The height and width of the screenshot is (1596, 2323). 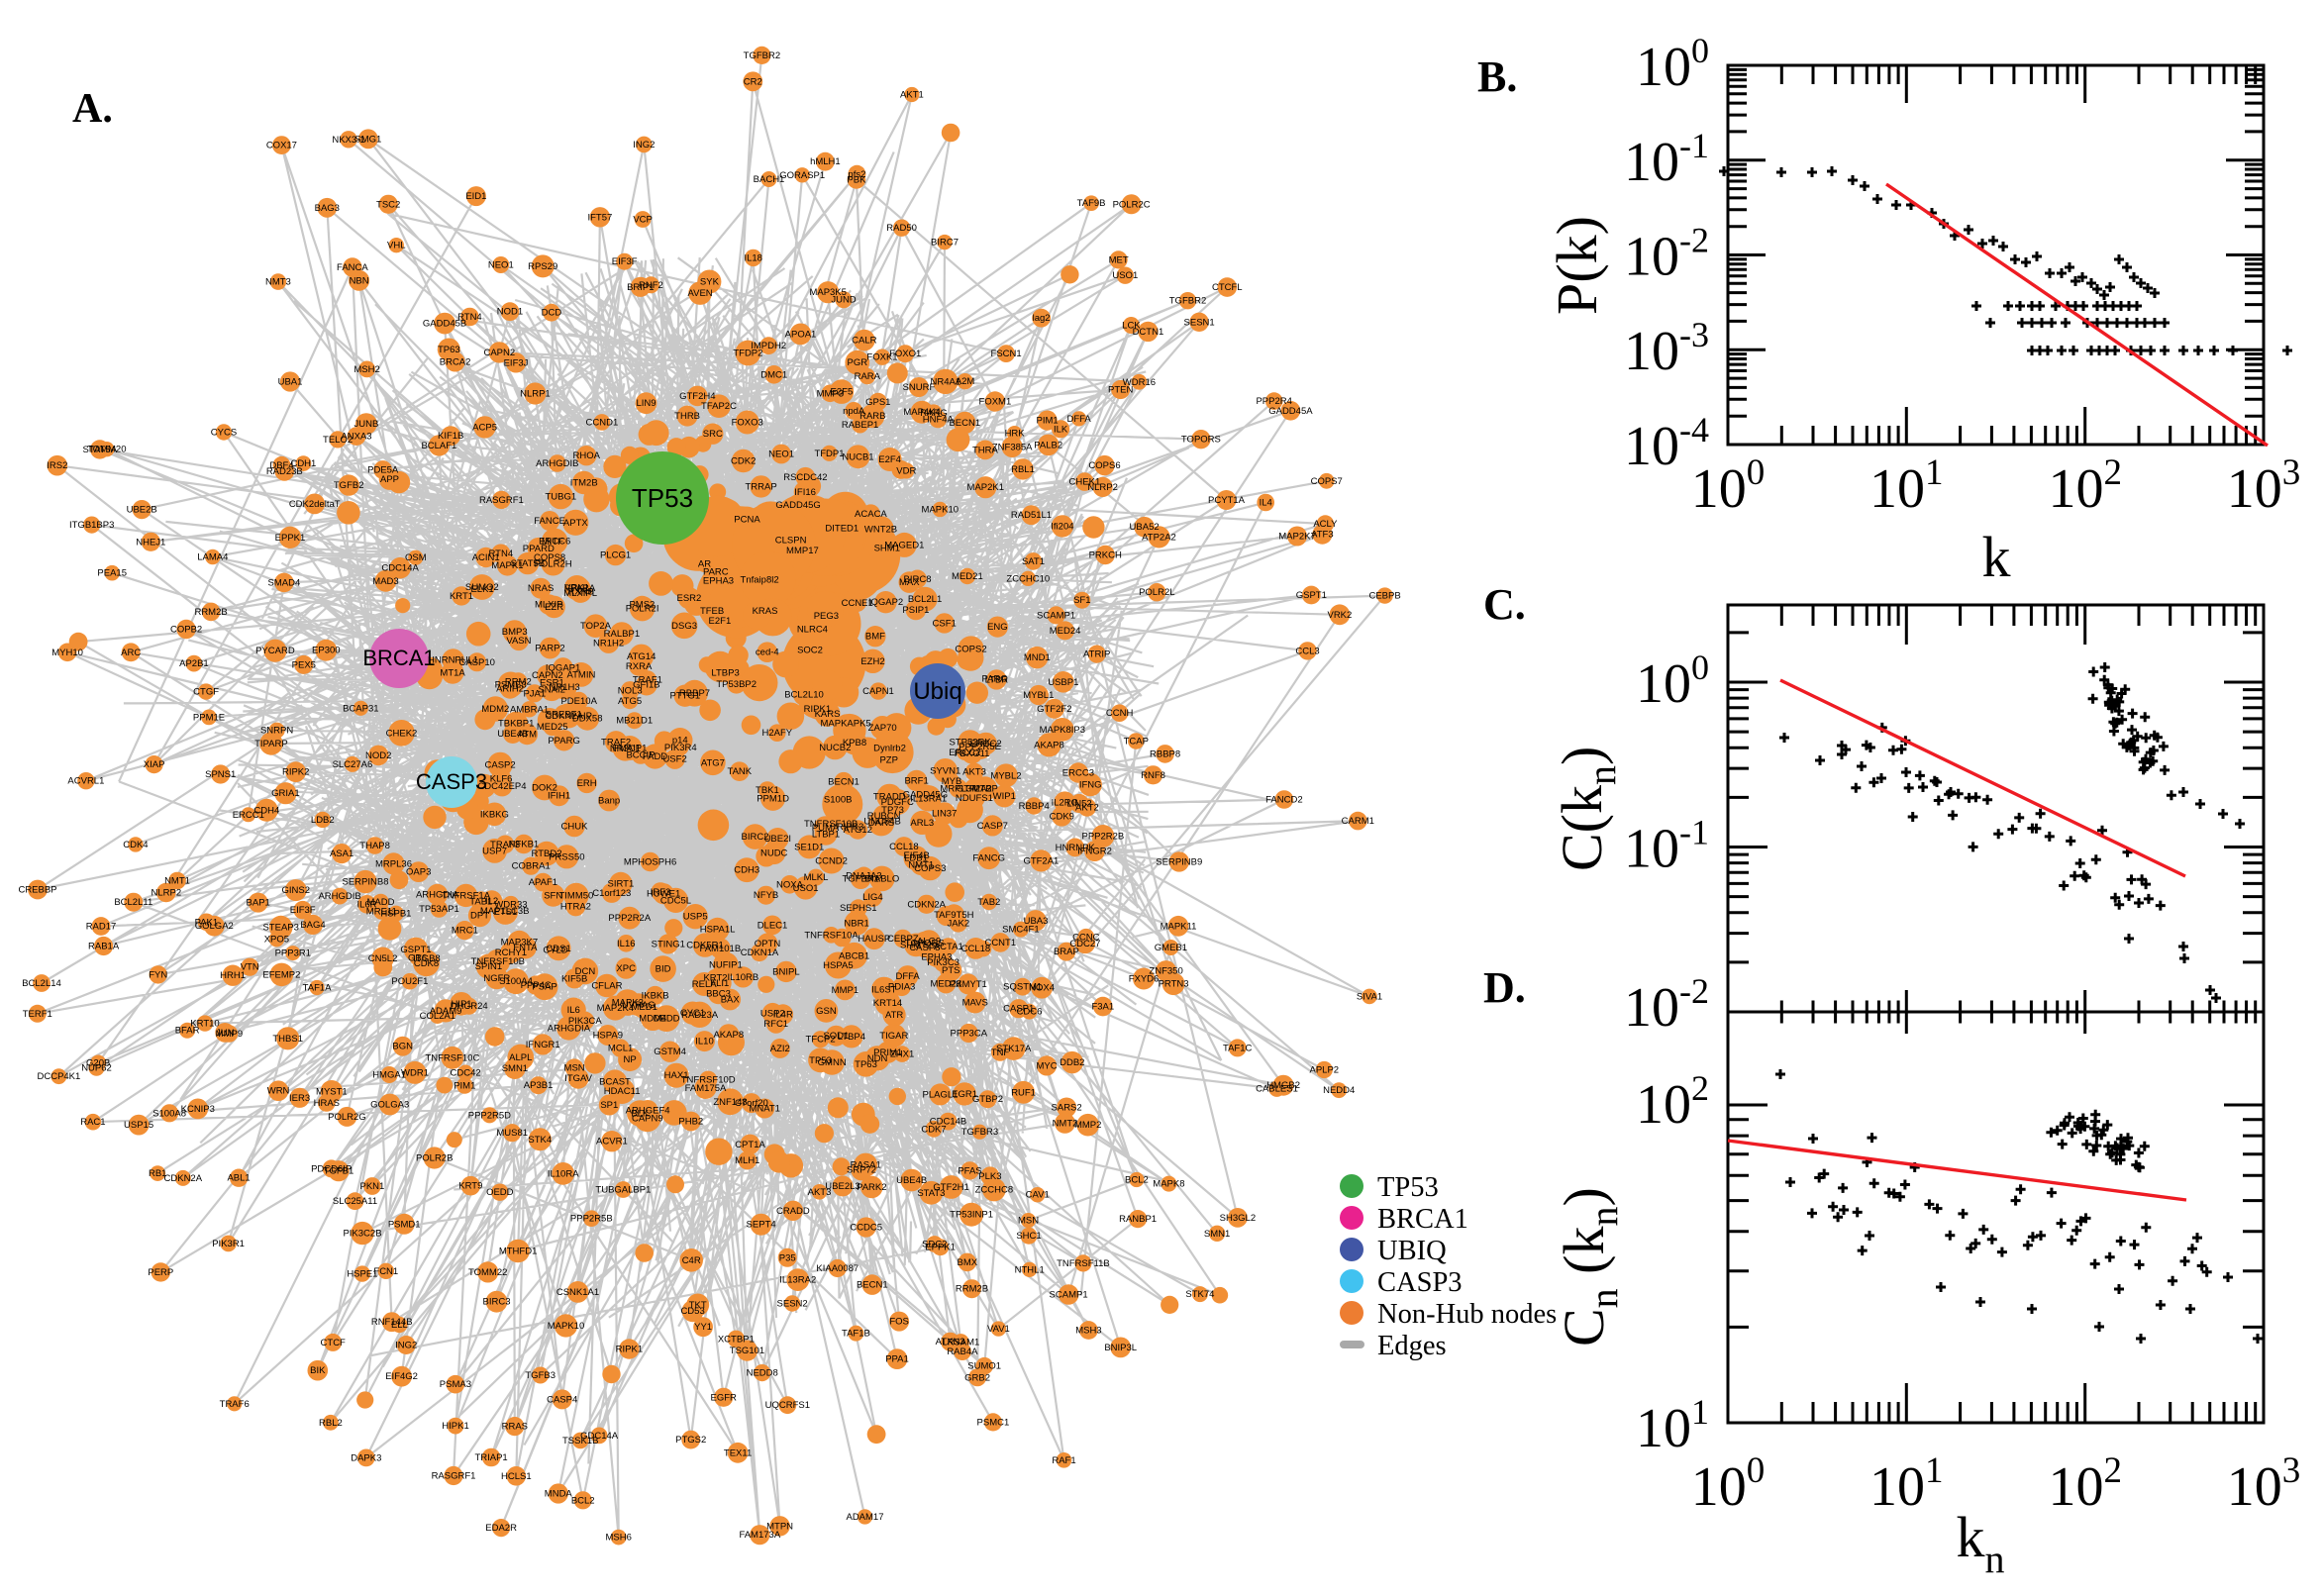 I want to click on svg-text: THRB, so click(x=687, y=416).